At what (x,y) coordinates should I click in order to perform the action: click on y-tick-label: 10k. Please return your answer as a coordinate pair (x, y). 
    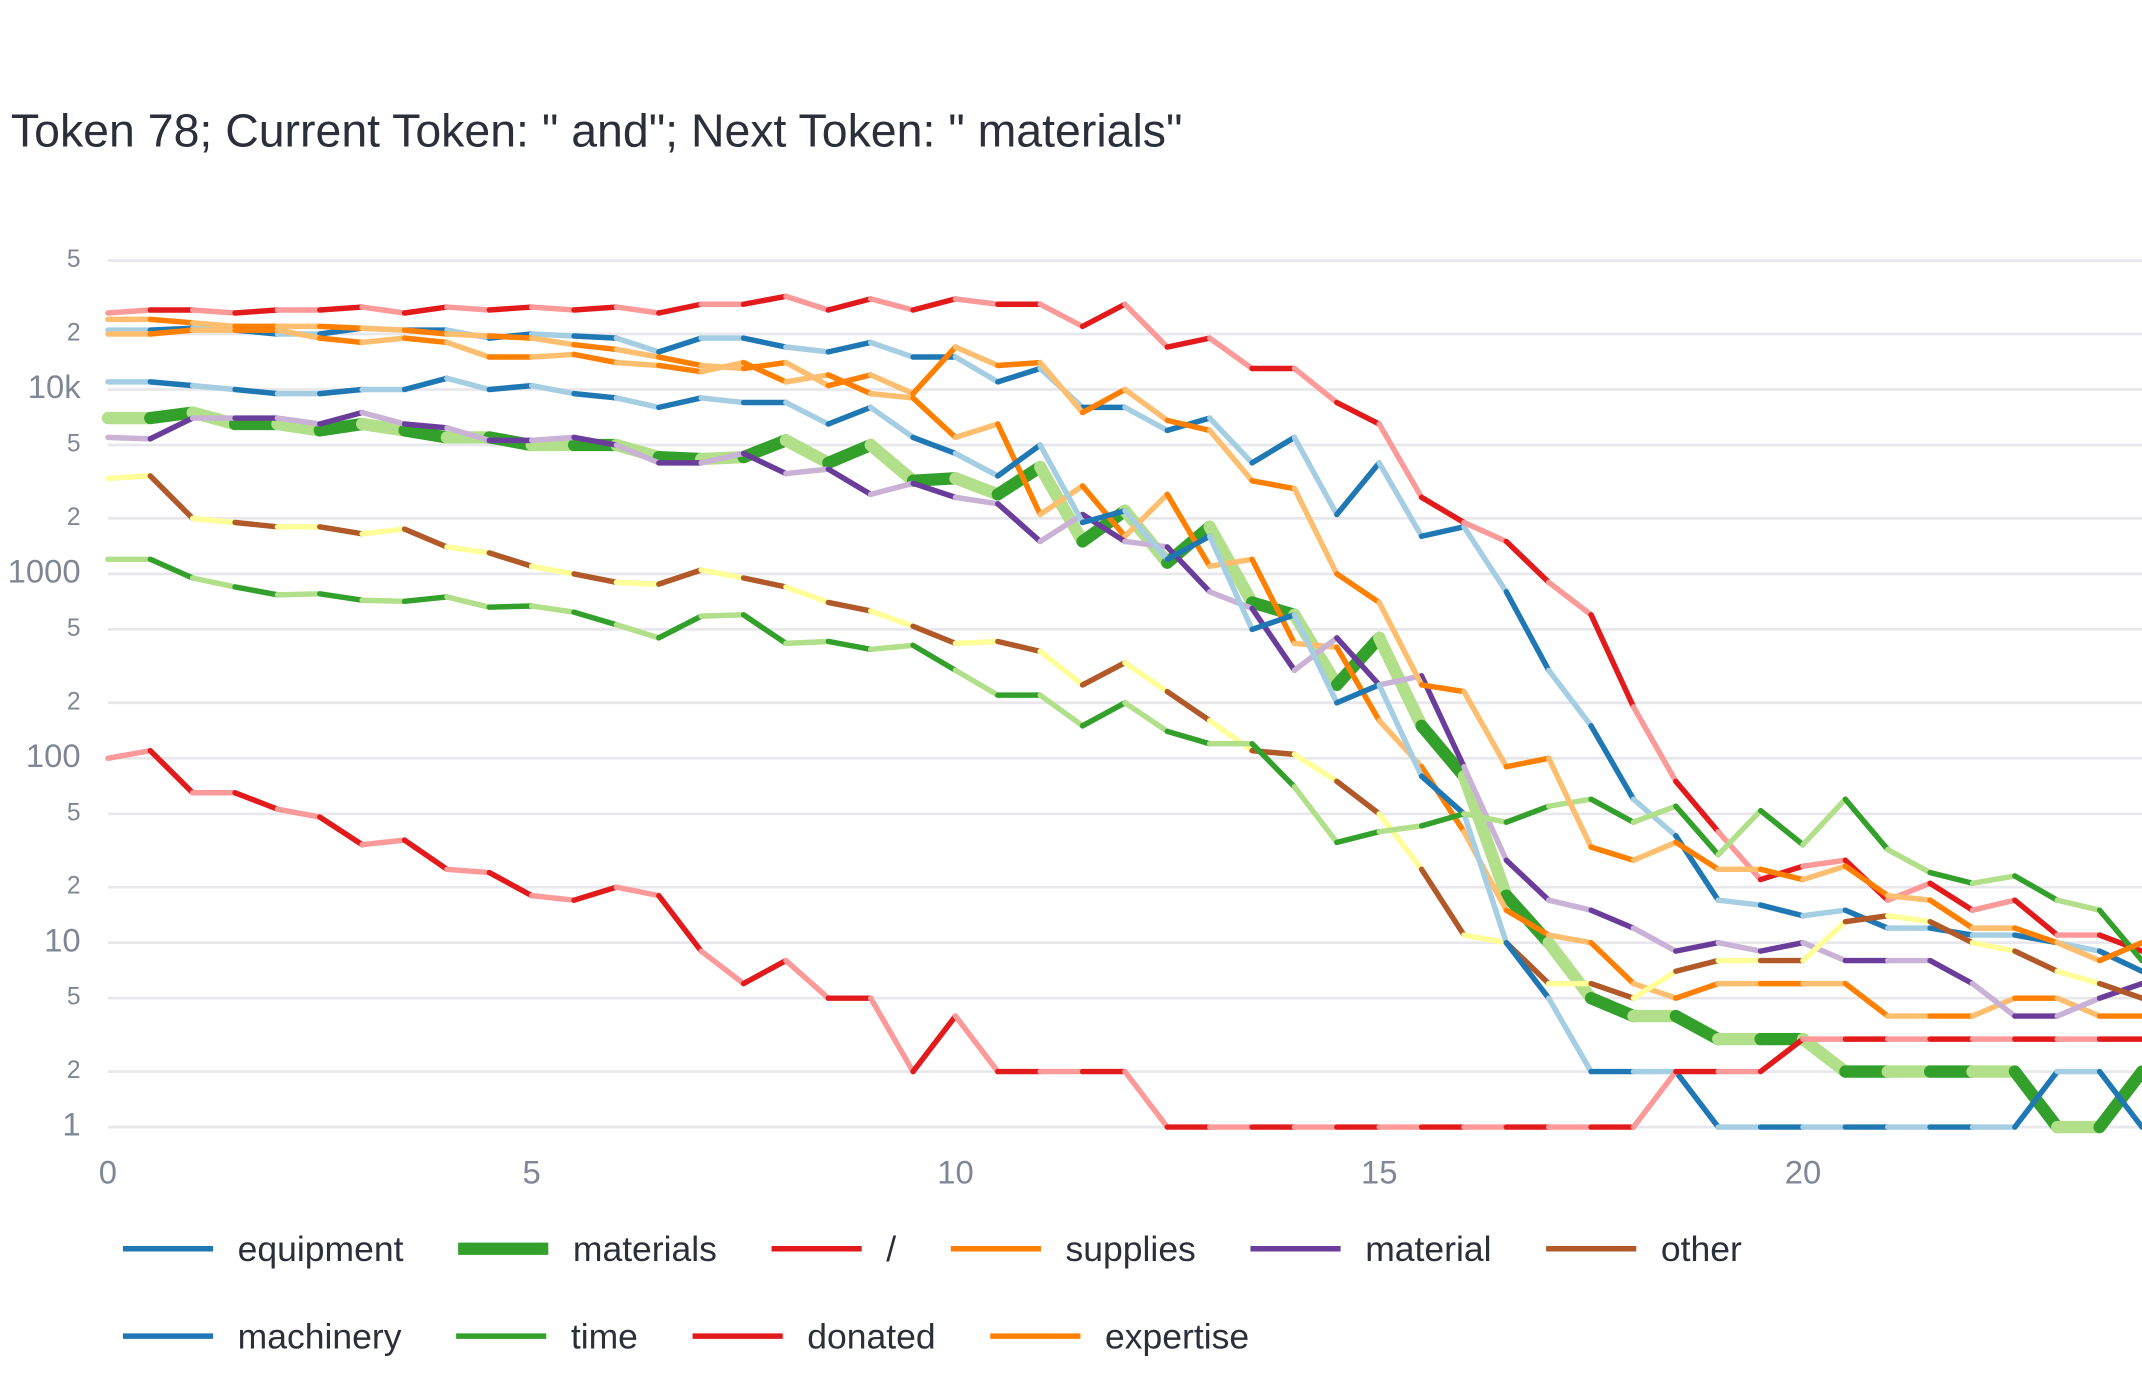
    Looking at the image, I should click on (54, 386).